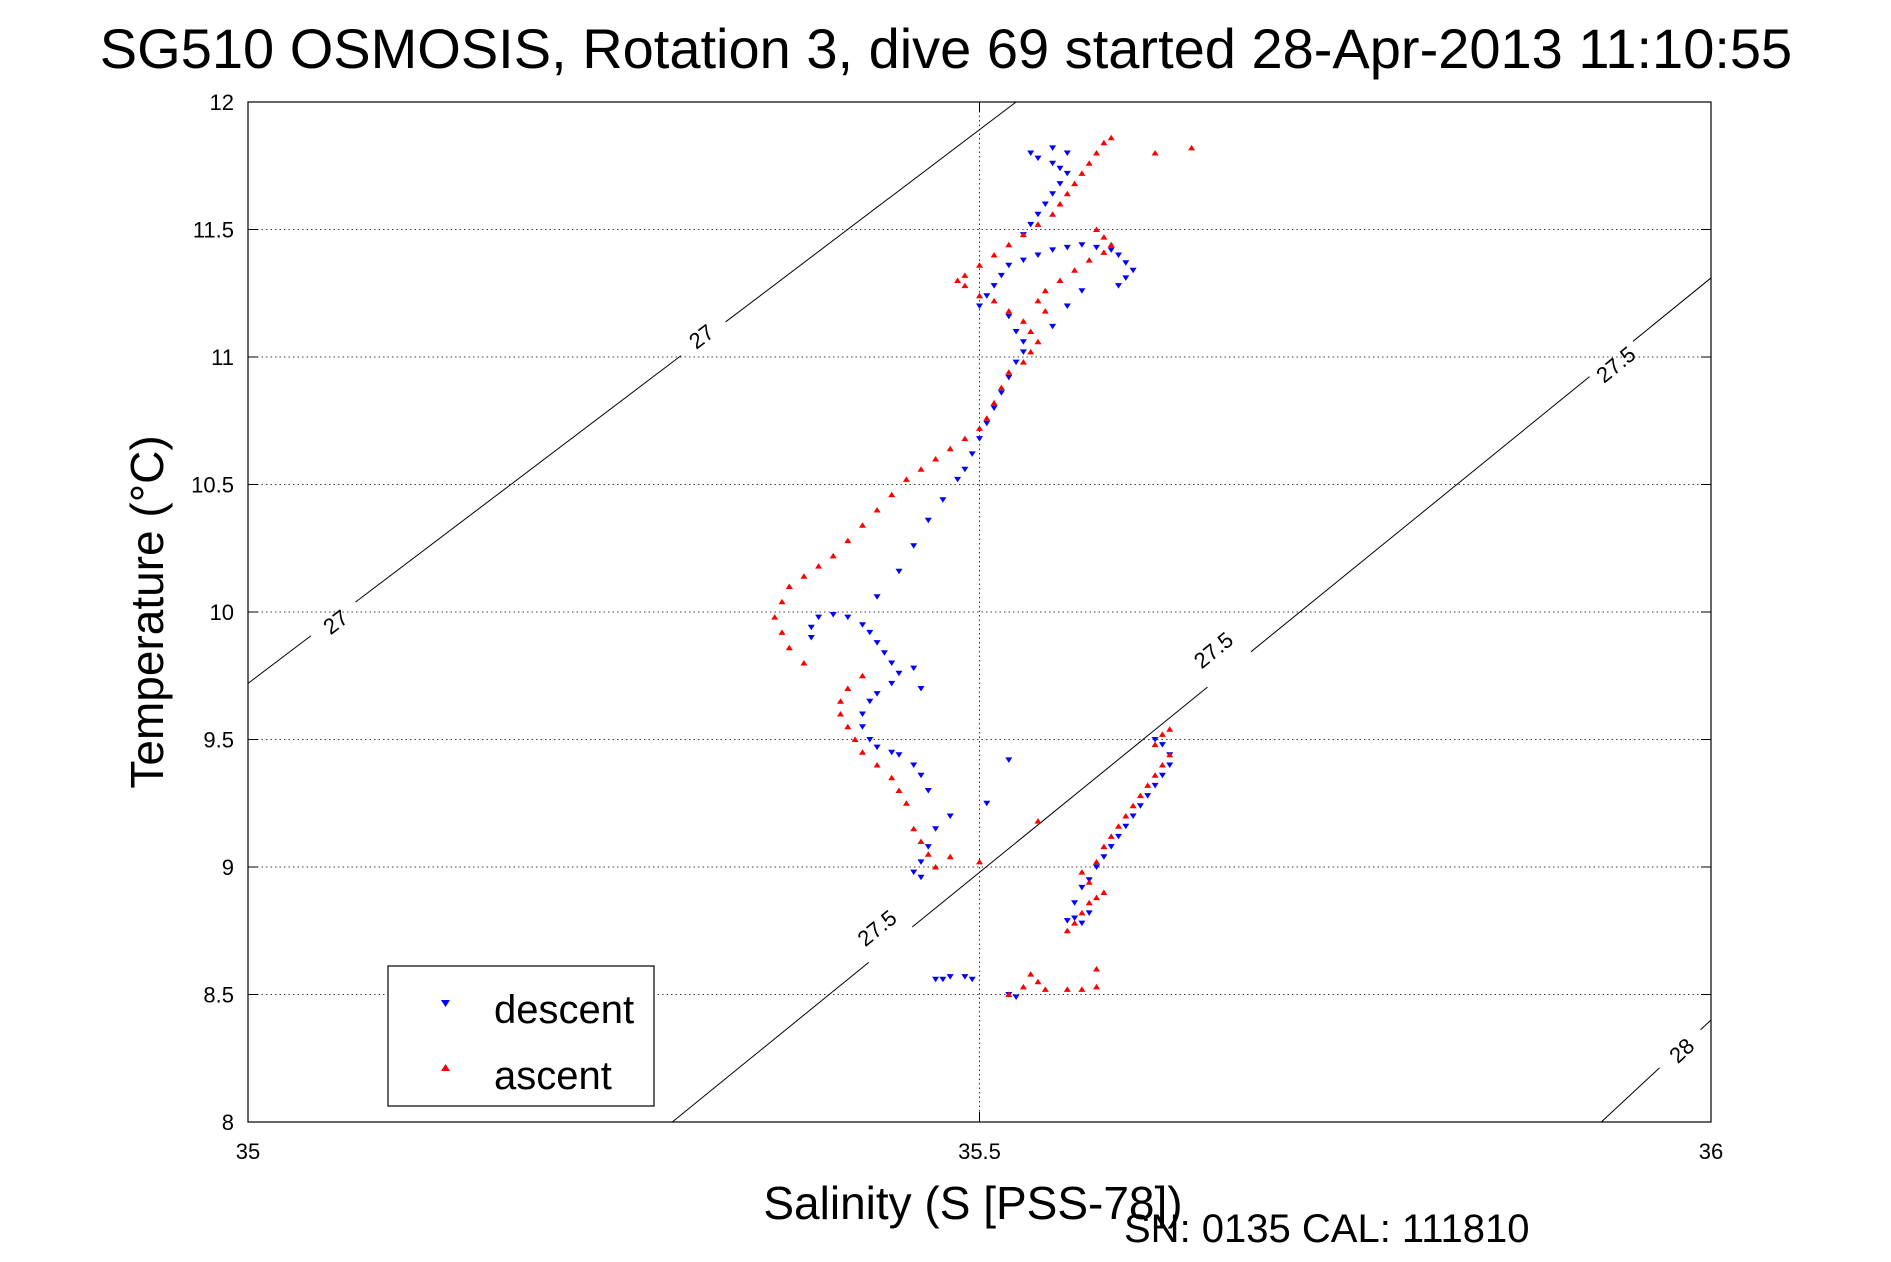 The width and height of the screenshot is (1891, 1262). What do you see at coordinates (228, 867) in the screenshot?
I see `y-tick-label: 9` at bounding box center [228, 867].